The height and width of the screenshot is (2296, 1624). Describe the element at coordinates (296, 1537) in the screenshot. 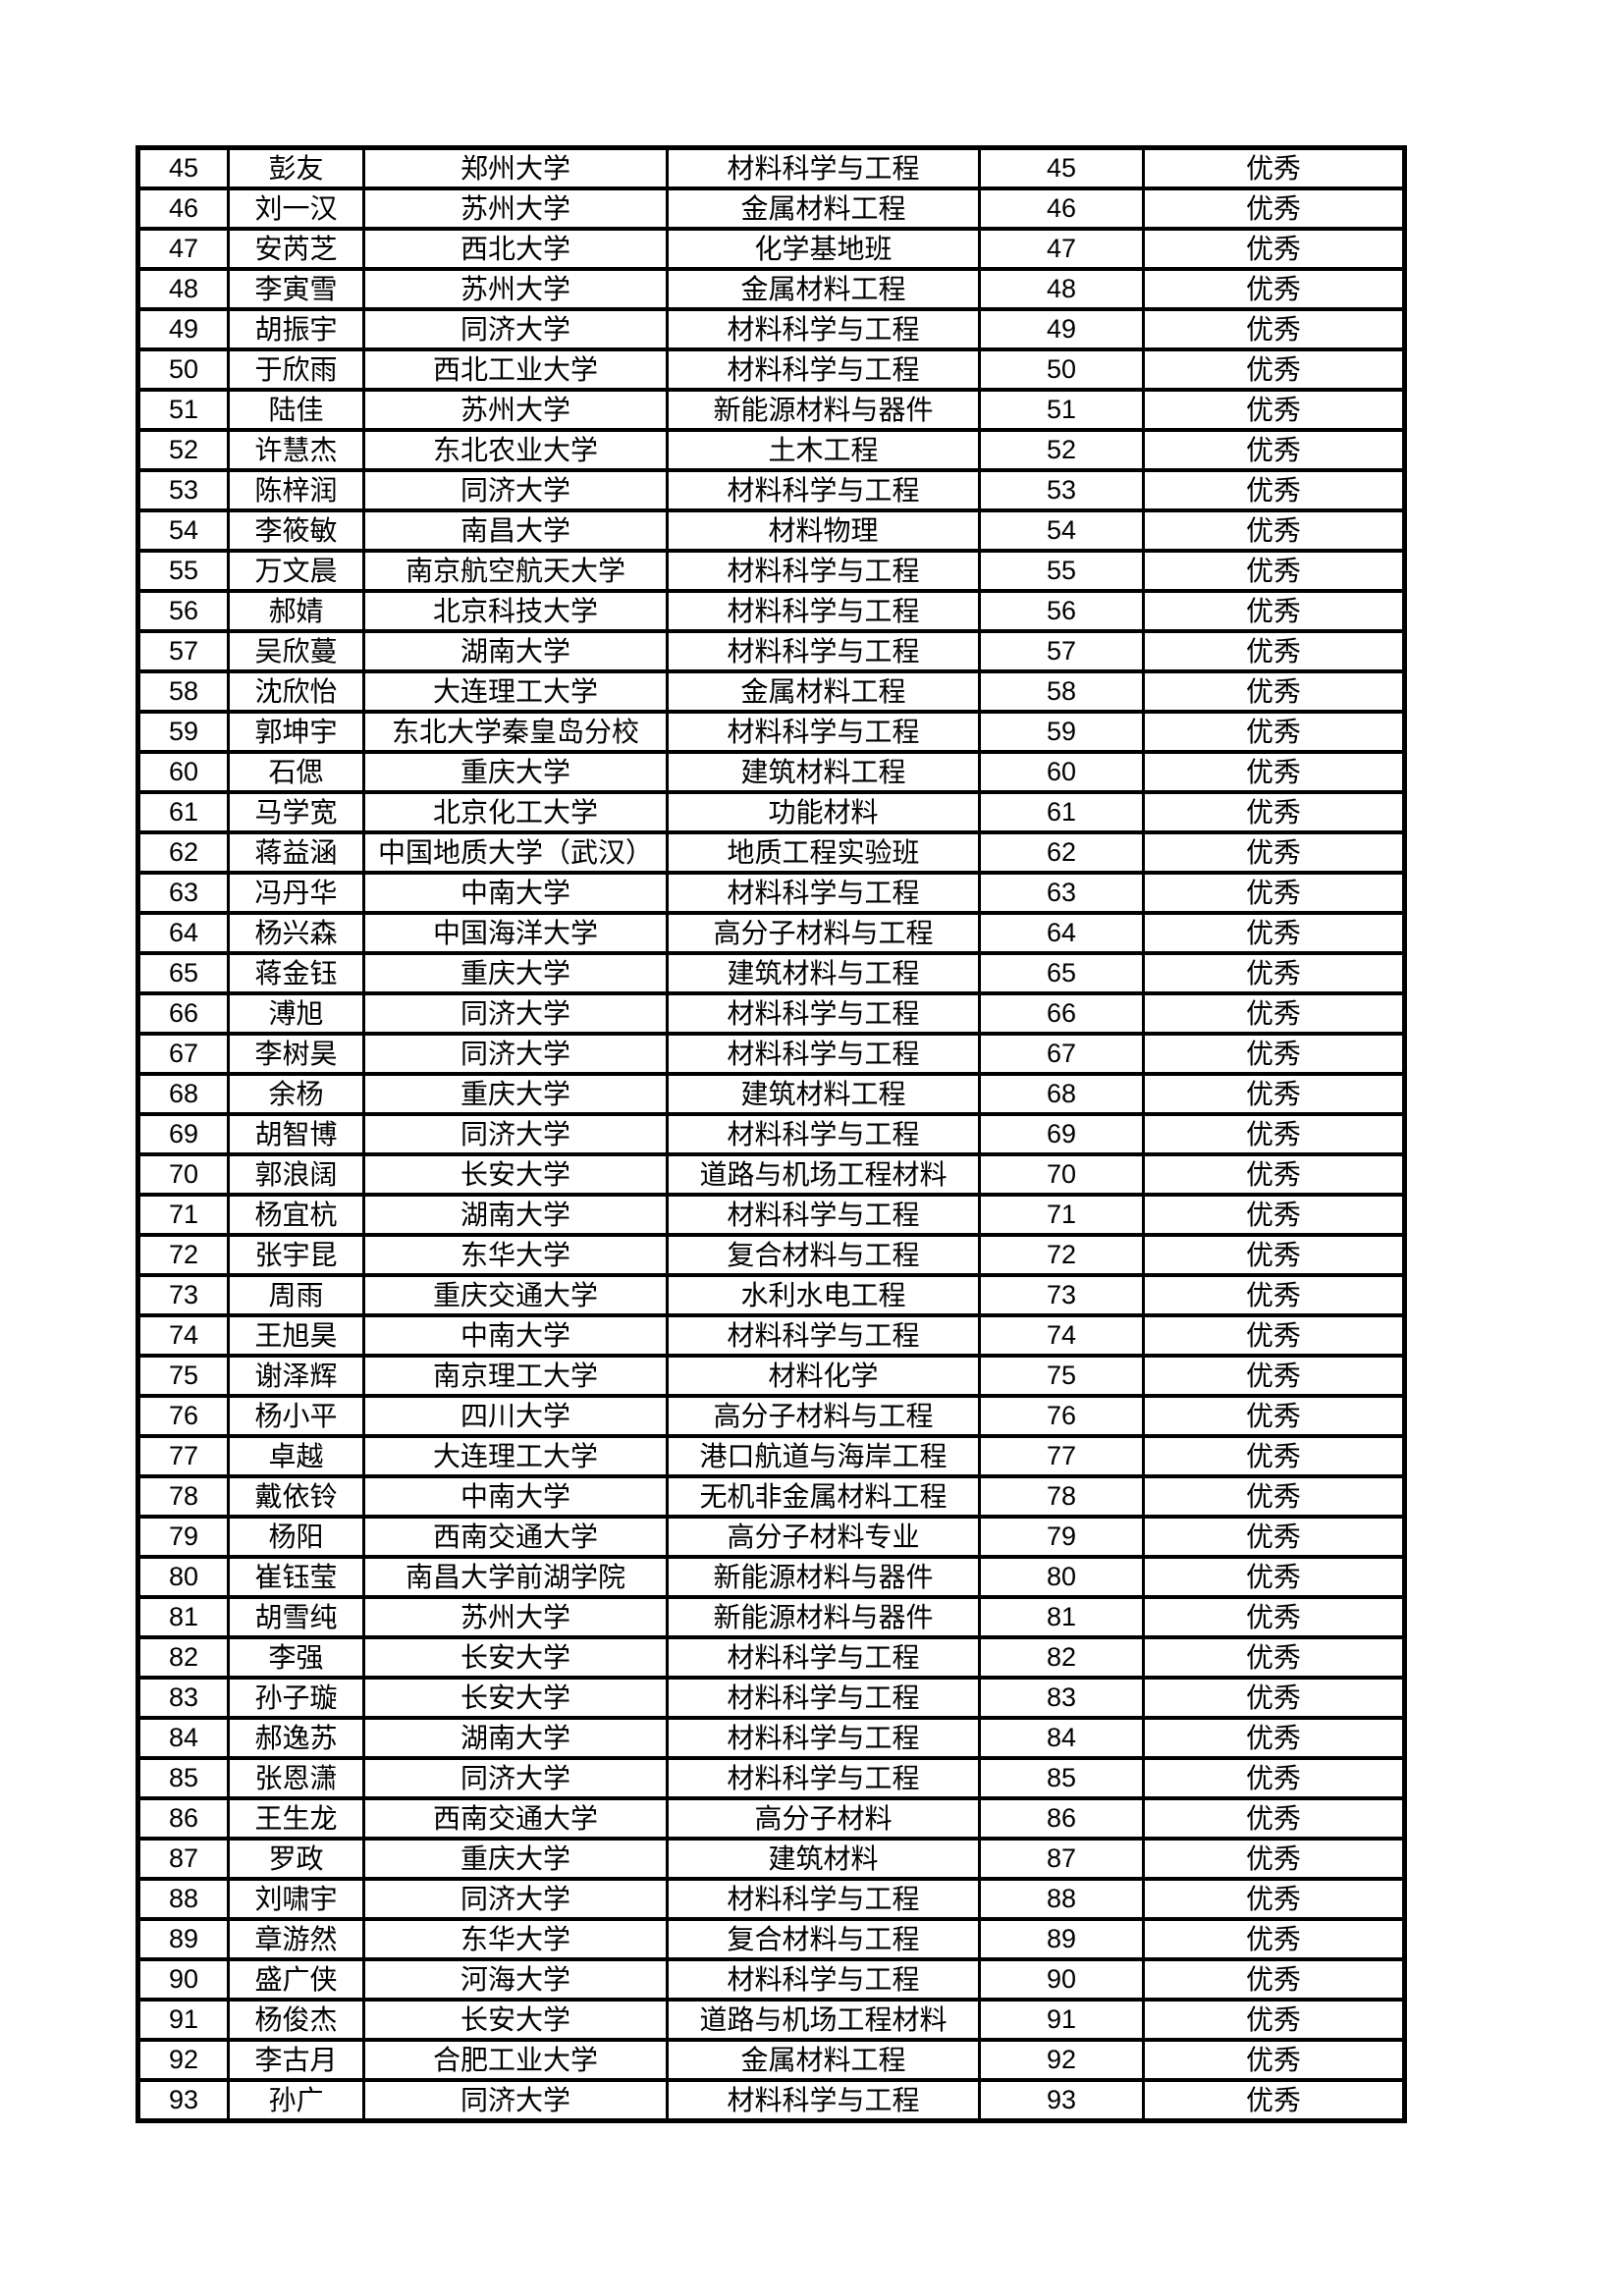

I see `cell-student-name: 杨阳` at that location.